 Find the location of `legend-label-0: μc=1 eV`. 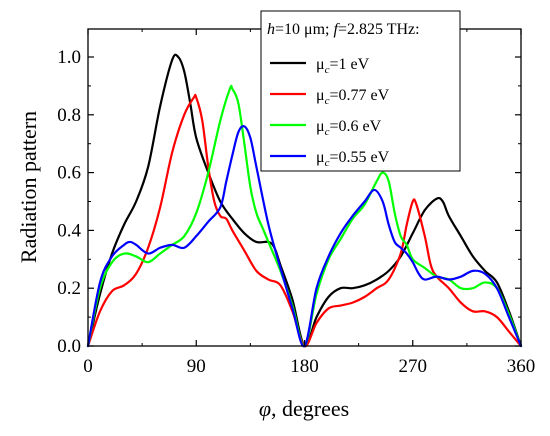

legend-label-0: μc=1 eV is located at coordinates (343, 66).